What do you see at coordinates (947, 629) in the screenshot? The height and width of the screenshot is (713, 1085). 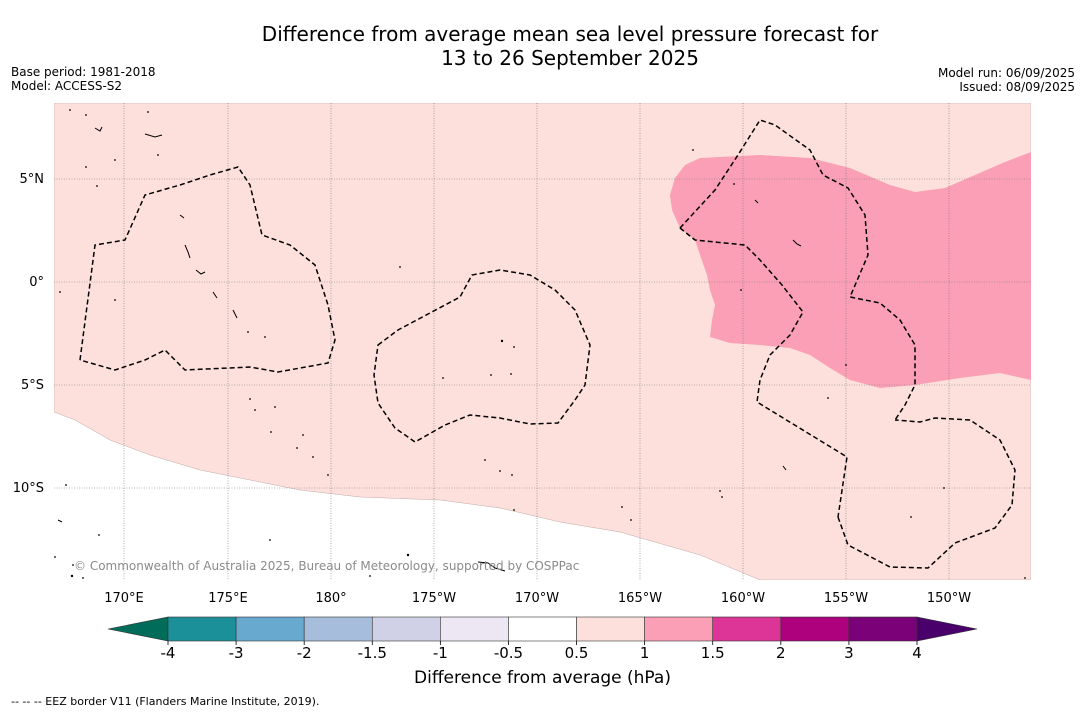 I see `colorbar-over-arrow` at bounding box center [947, 629].